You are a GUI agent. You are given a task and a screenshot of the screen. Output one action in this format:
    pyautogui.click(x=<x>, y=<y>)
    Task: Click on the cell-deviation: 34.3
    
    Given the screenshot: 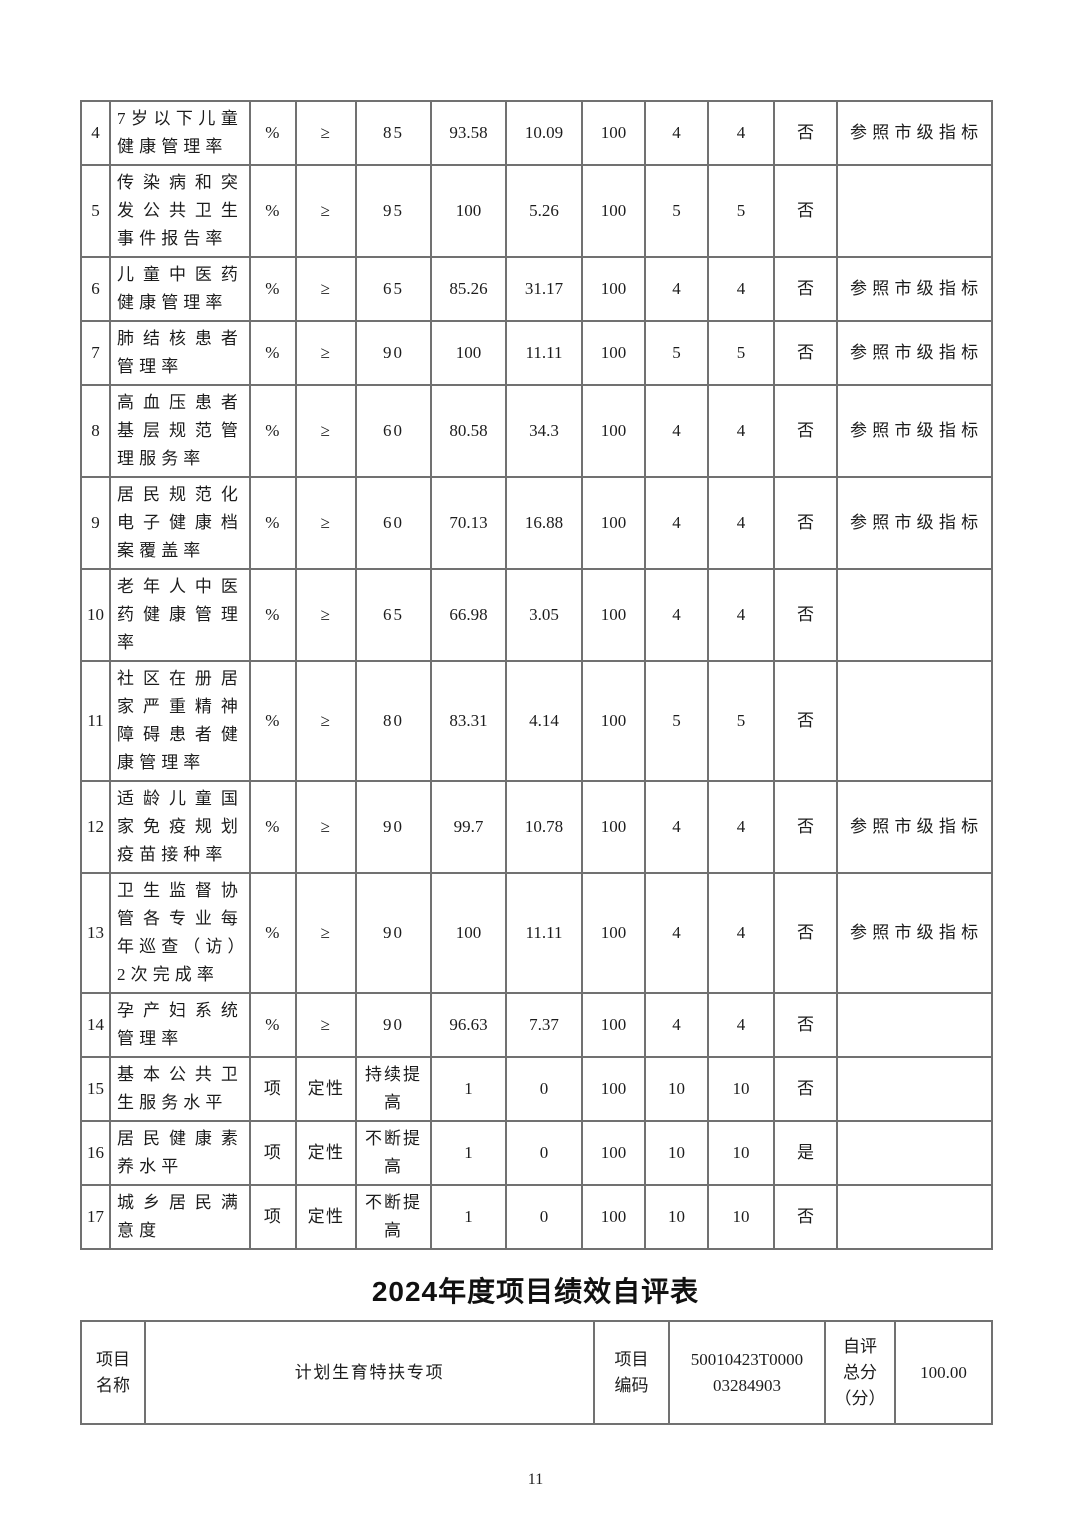 What is the action you would take?
    pyautogui.click(x=544, y=431)
    